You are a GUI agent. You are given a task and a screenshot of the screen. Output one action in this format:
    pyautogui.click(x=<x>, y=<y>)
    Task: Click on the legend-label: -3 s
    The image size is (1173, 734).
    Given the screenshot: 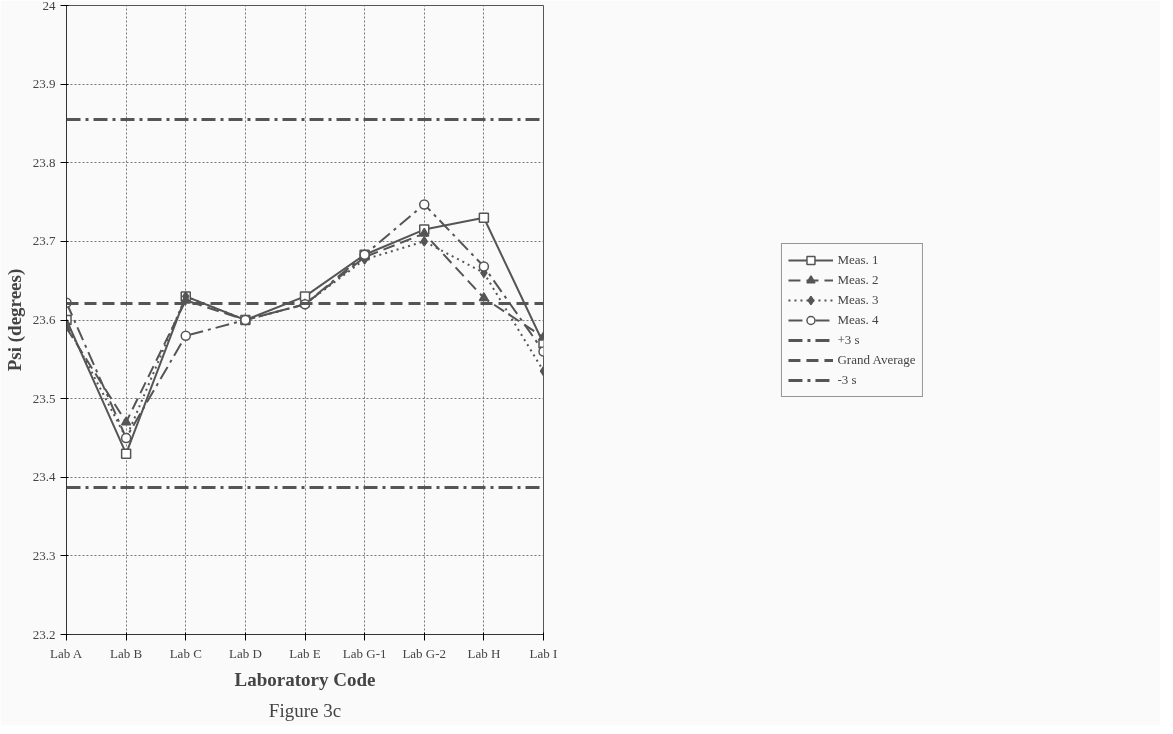 What is the action you would take?
    pyautogui.click(x=847, y=379)
    